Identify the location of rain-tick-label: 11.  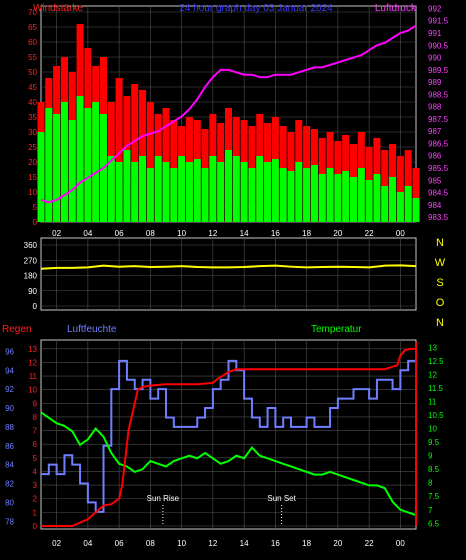
(33, 376).